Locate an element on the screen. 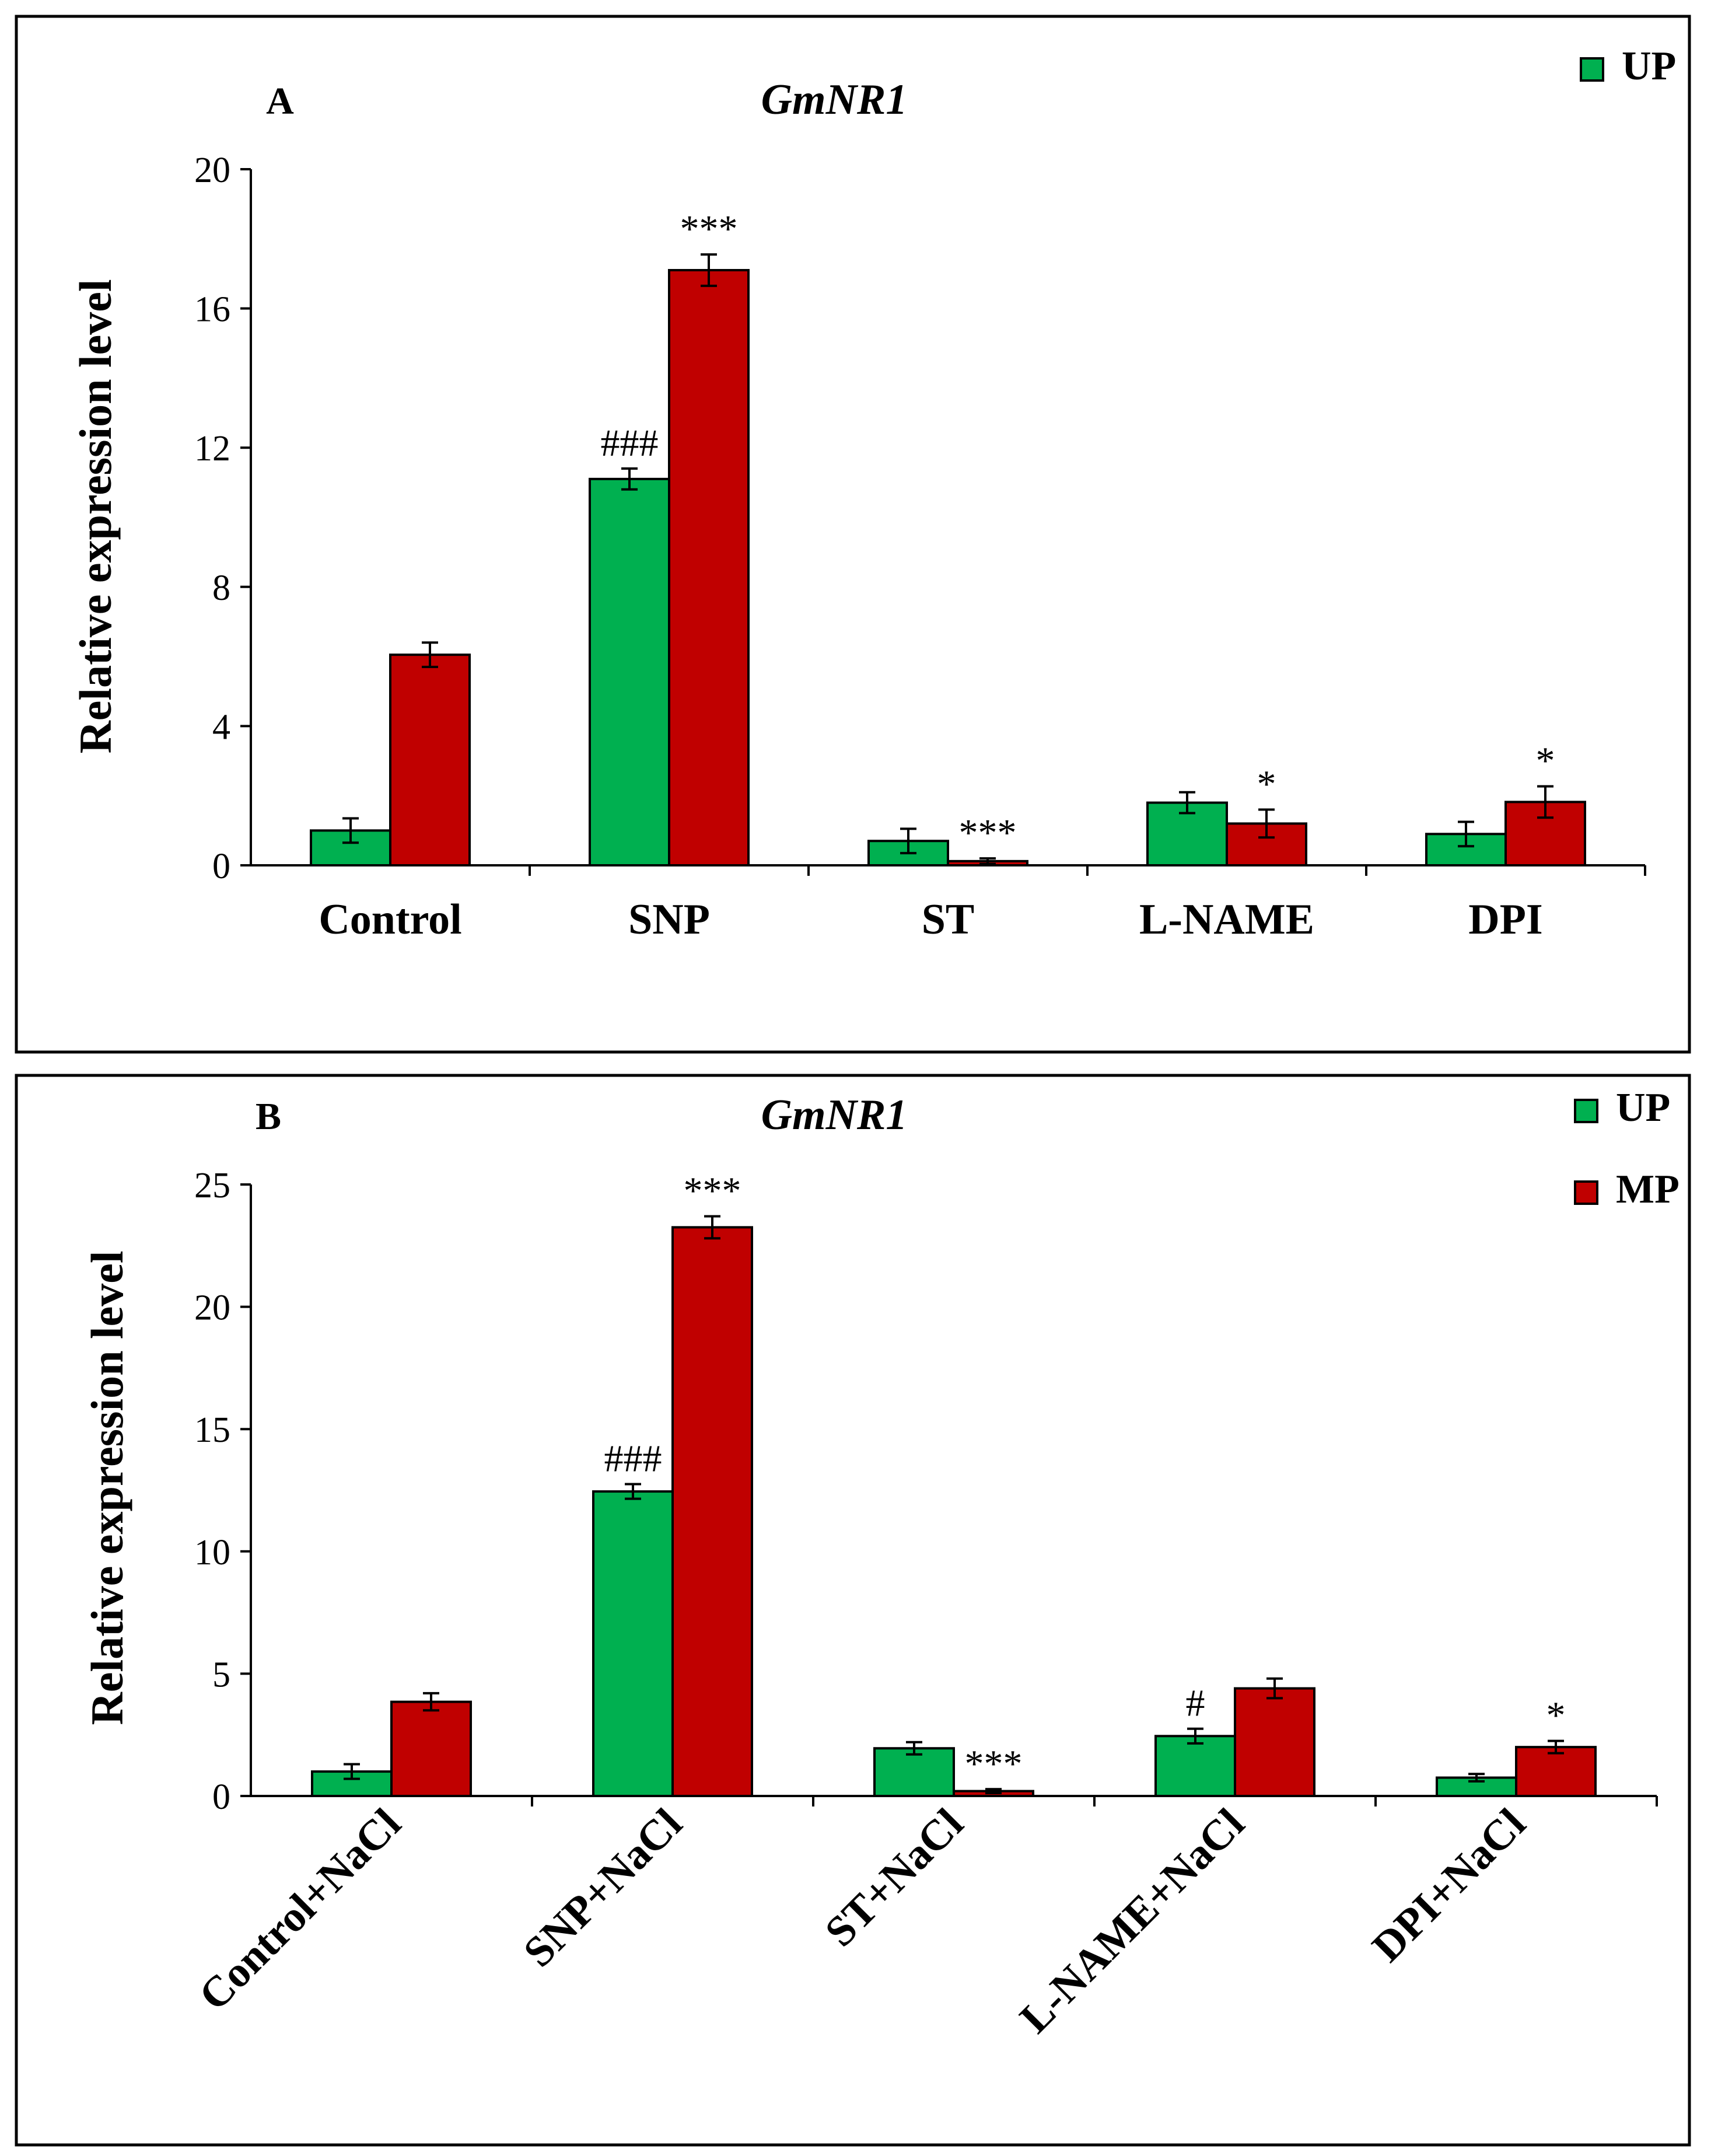  panel-a-y-tick-label: 4 is located at coordinates (221, 727).